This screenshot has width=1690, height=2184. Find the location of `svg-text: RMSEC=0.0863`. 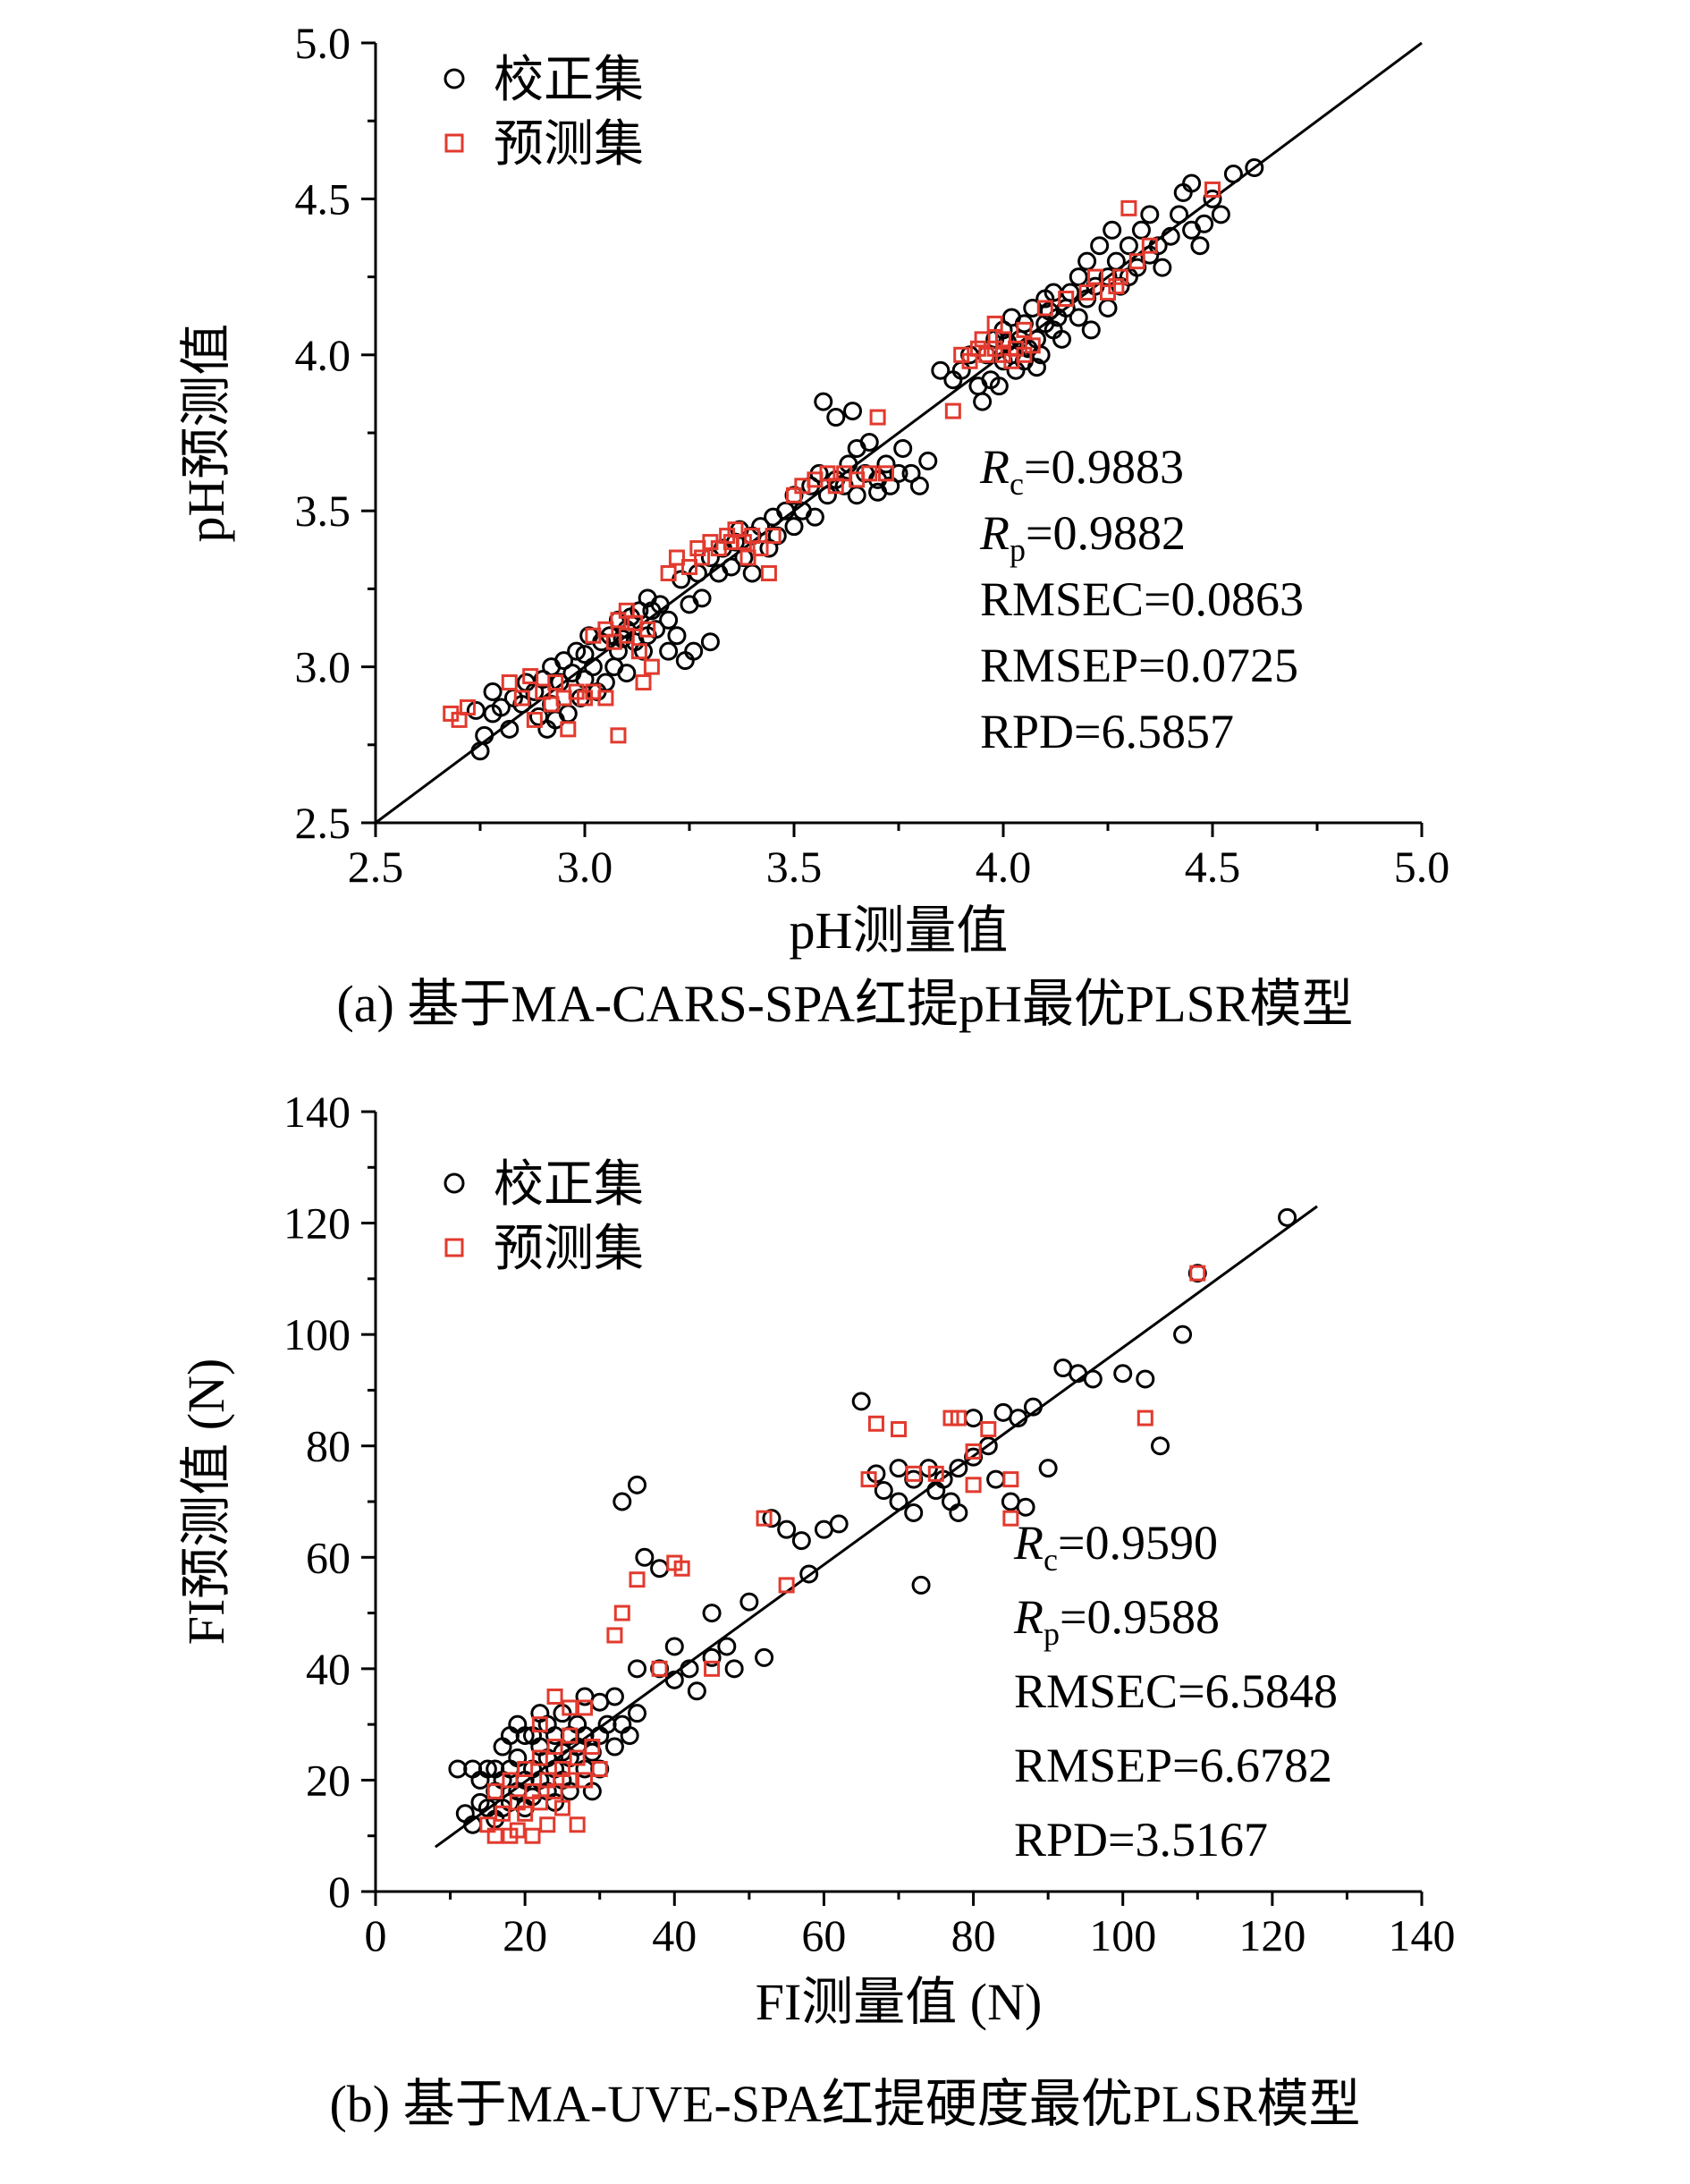

svg-text: RMSEC=0.0863 is located at coordinates (1142, 599).